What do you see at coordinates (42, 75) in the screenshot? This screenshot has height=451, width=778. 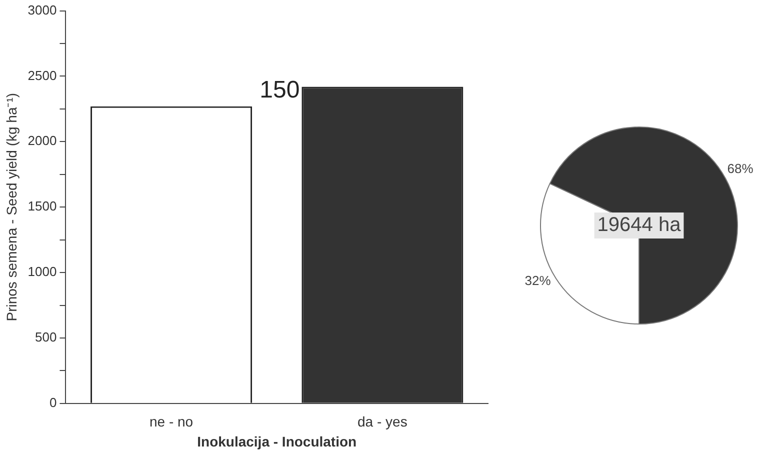 I see `y-tick-label: 2500` at bounding box center [42, 75].